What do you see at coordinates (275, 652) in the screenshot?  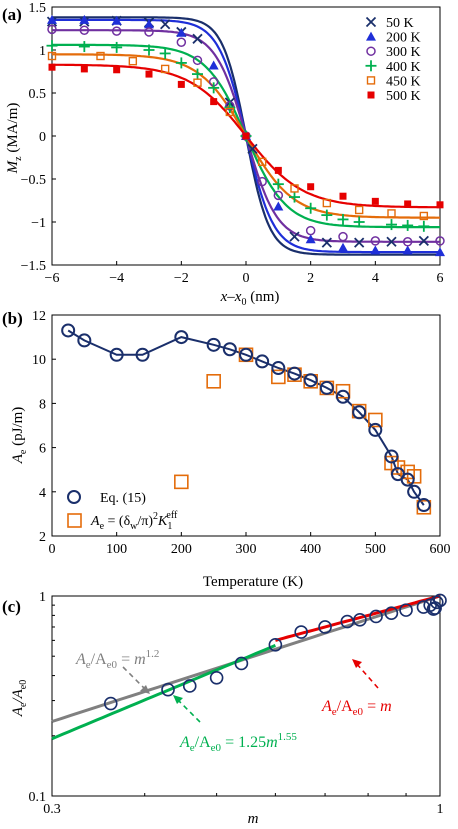 I see `panel-c-data-points` at bounding box center [275, 652].